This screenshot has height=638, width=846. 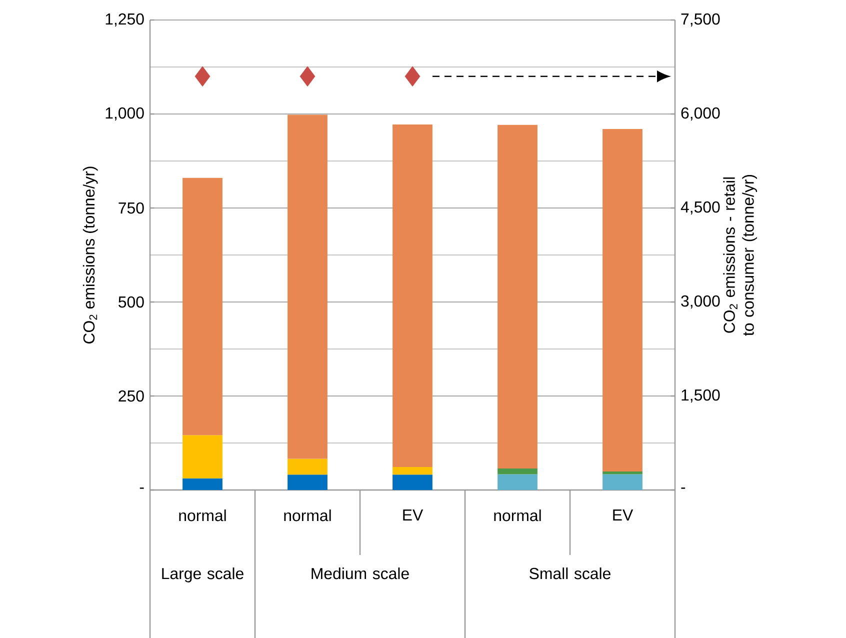 What do you see at coordinates (131, 302) in the screenshot?
I see `y-tick-label: 500` at bounding box center [131, 302].